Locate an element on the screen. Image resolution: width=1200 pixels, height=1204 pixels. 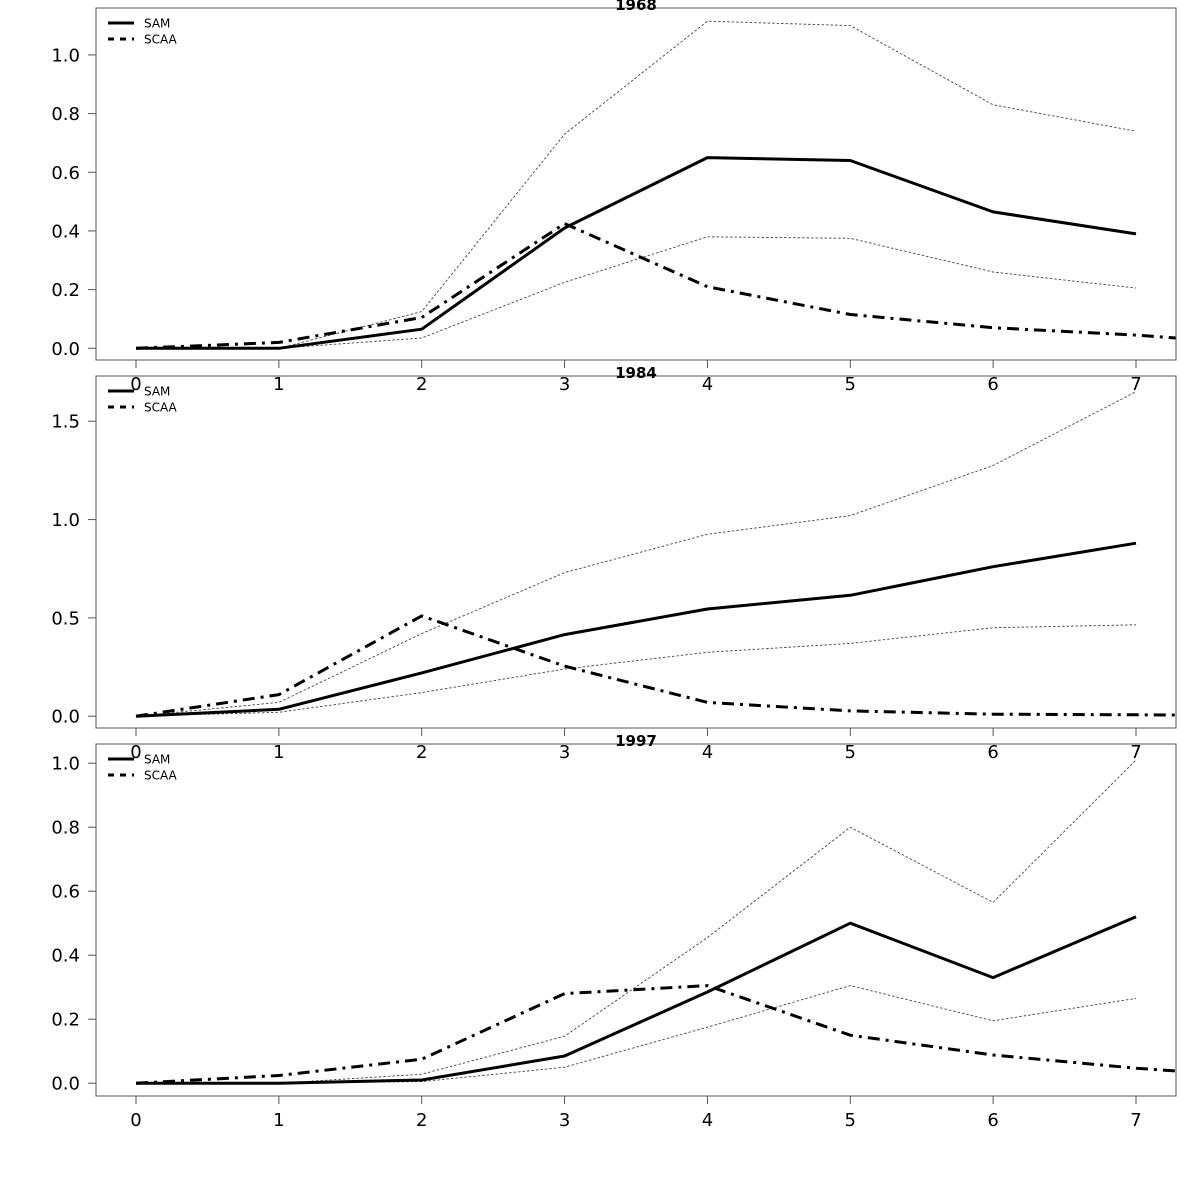
panel-title: 1984 is located at coordinates (636, 373).